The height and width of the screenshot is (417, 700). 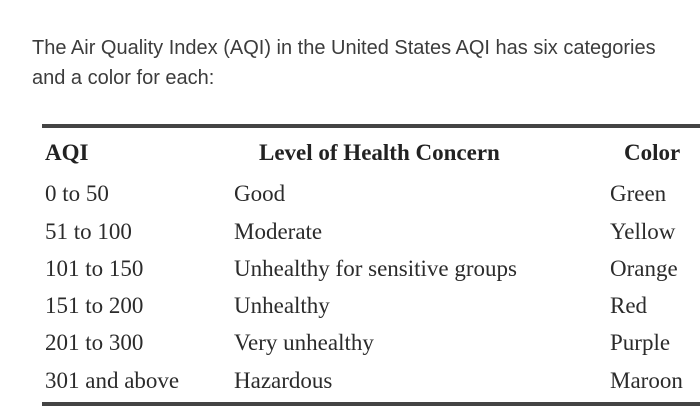 What do you see at coordinates (282, 305) in the screenshot?
I see `cell-level: Unhealthy` at bounding box center [282, 305].